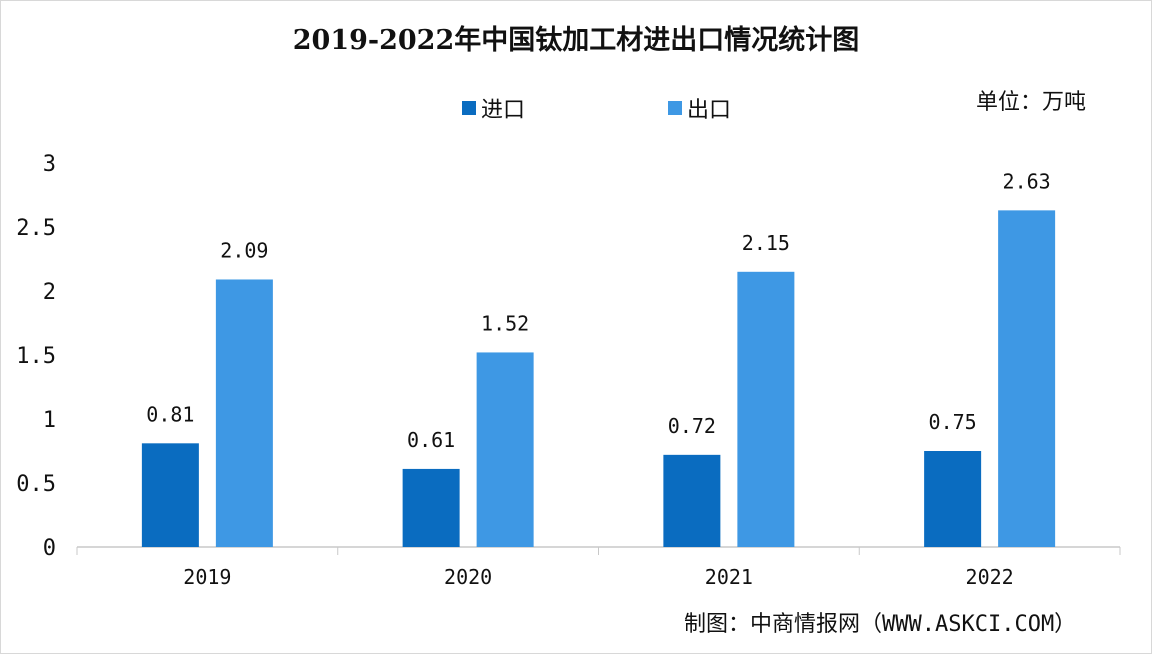 The width and height of the screenshot is (1152, 654). What do you see at coordinates (49, 420) in the screenshot?
I see `y-tick-label: 1` at bounding box center [49, 420].